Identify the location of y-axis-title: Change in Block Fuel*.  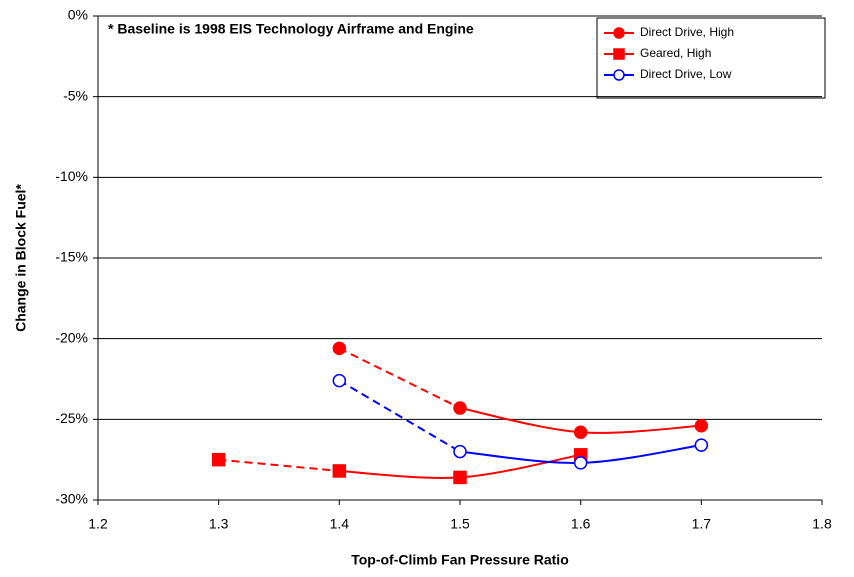
(21, 258).